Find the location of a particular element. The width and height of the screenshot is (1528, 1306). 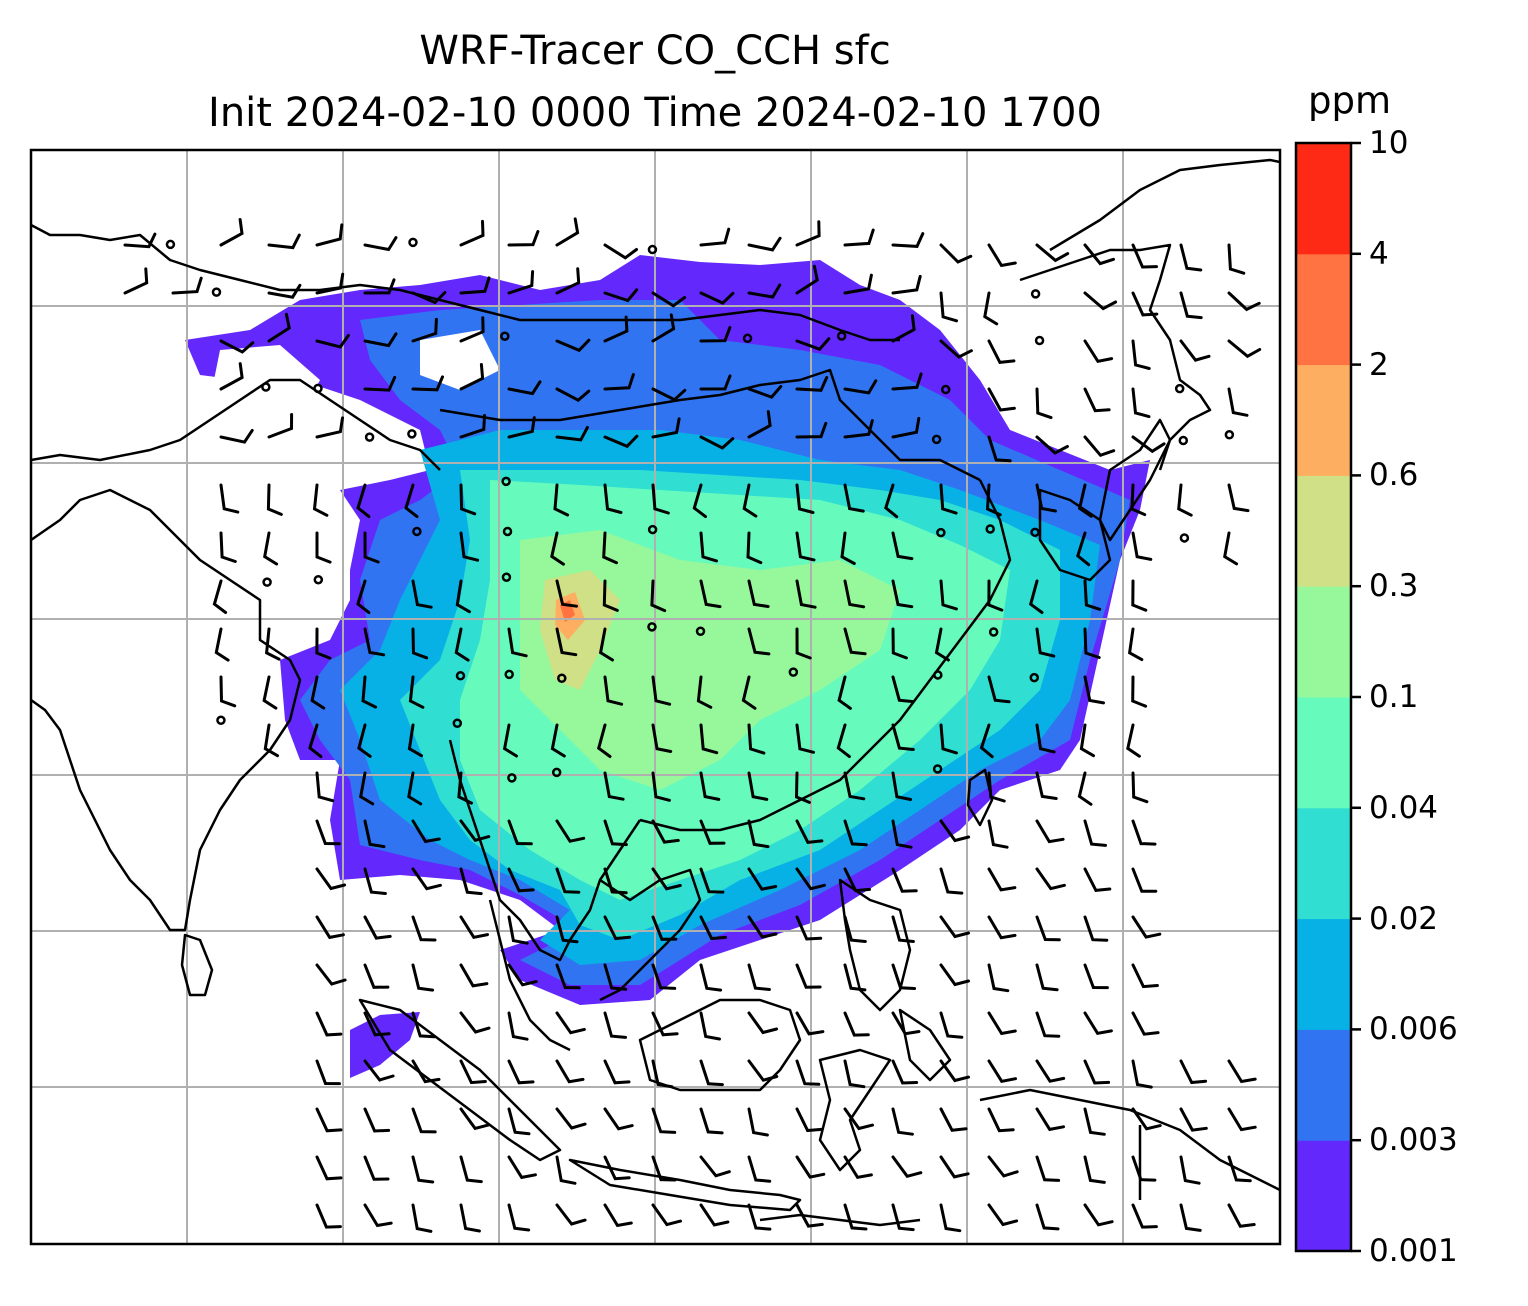

colorbar-tick-label: 0.02 is located at coordinates (1404, 918).